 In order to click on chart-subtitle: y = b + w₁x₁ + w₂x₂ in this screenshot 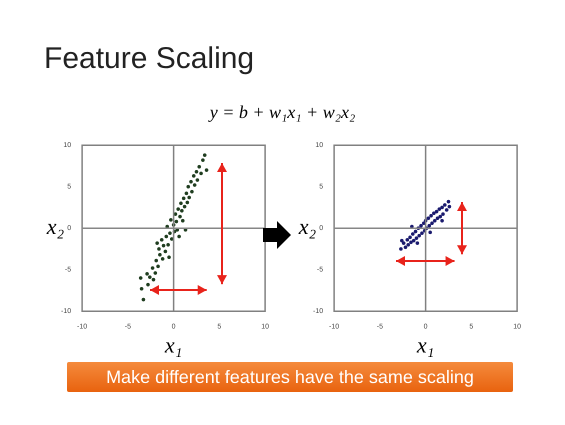, I will do `click(281, 112)`.